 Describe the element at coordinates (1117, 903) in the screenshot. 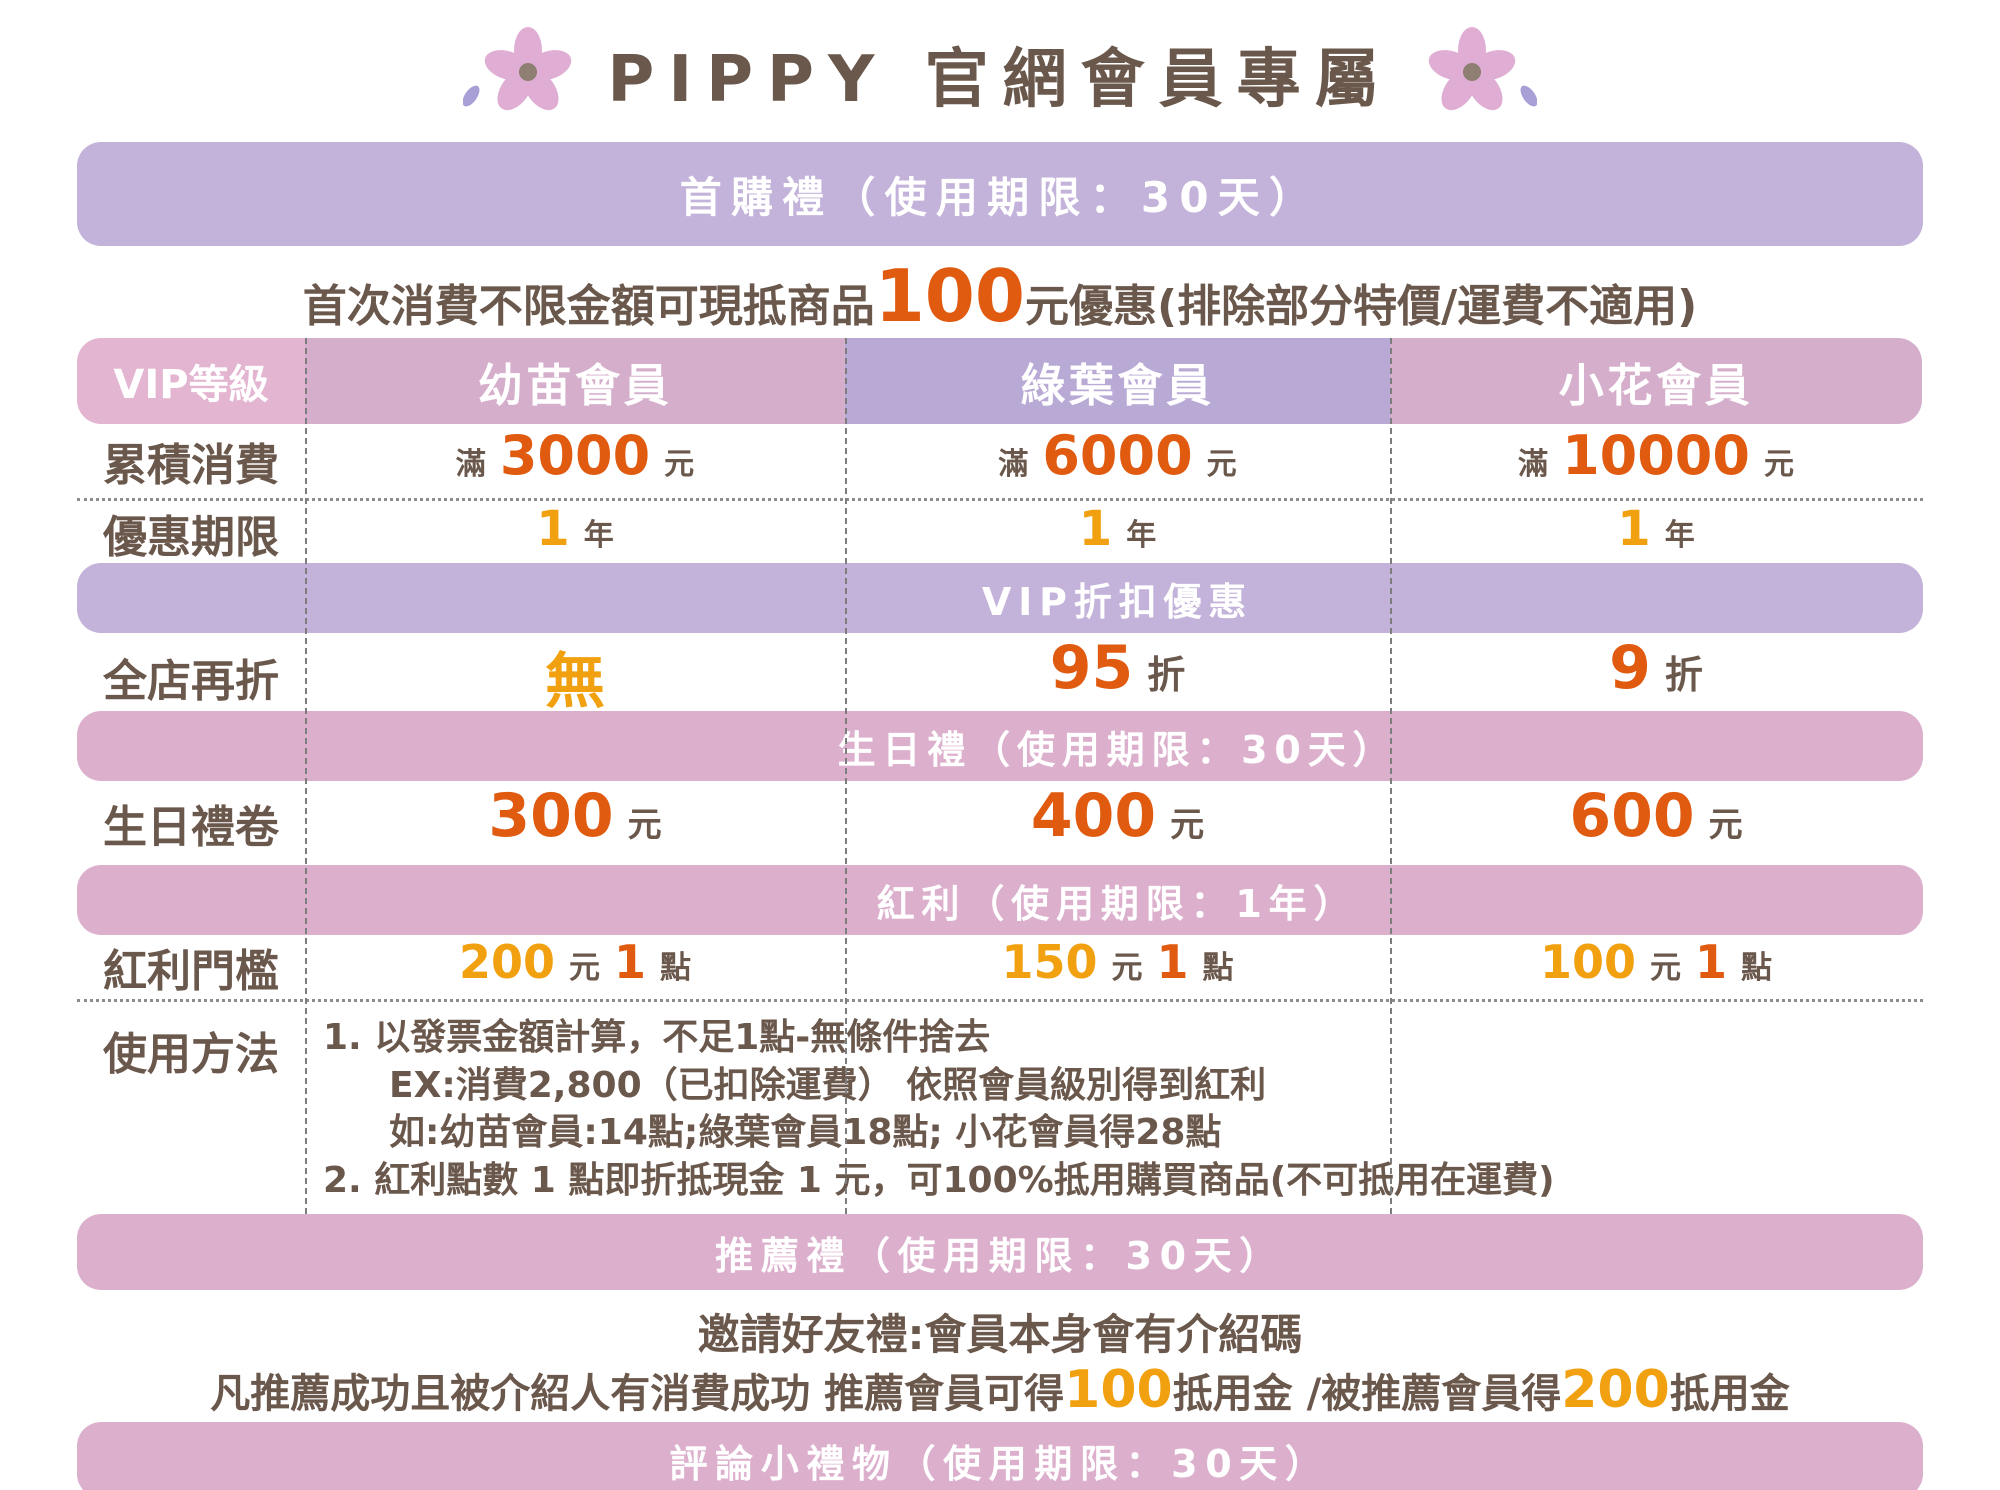

I see `banner-bonus-label: 紅利（使用期限：1年）` at that location.